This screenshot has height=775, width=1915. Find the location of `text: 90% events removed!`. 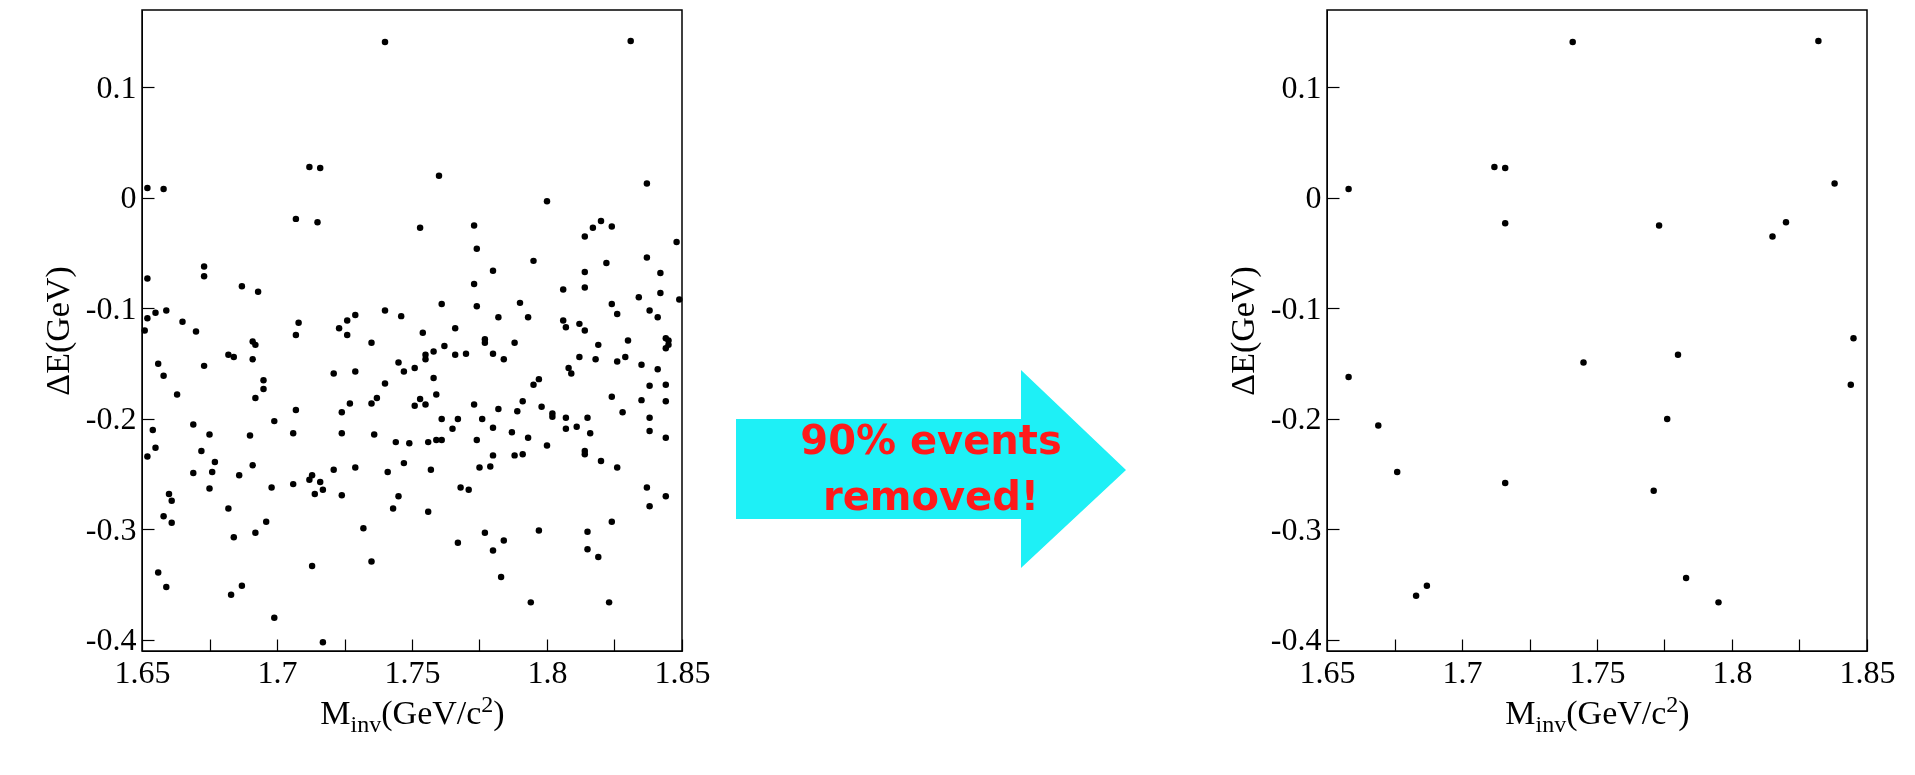

text: 90% events removed! is located at coordinates (931, 468).